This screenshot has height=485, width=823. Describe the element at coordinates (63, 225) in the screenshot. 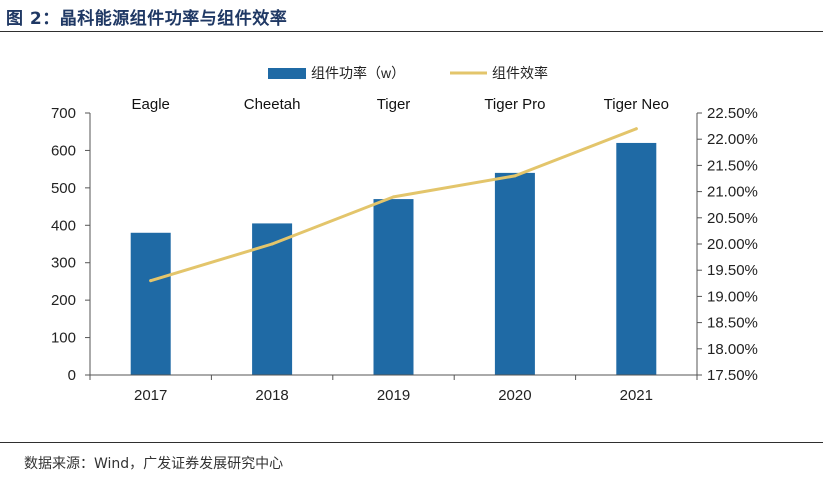

I see `left-tick-label: 400` at that location.